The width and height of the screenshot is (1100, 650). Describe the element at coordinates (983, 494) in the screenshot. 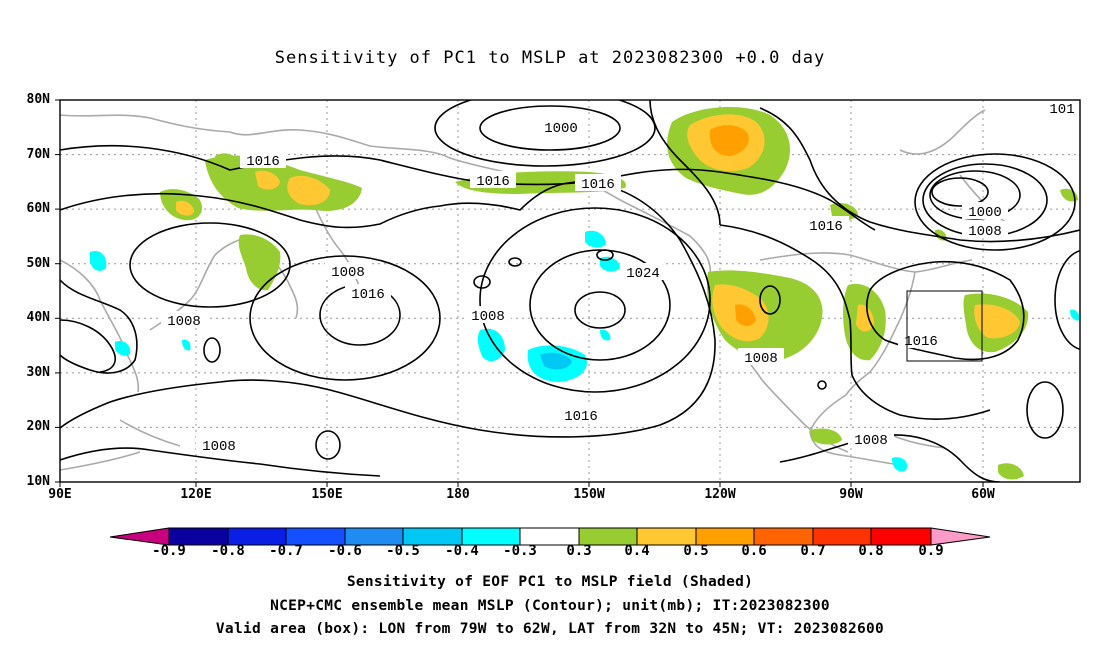

I see `lon-tick-label: 60W` at that location.